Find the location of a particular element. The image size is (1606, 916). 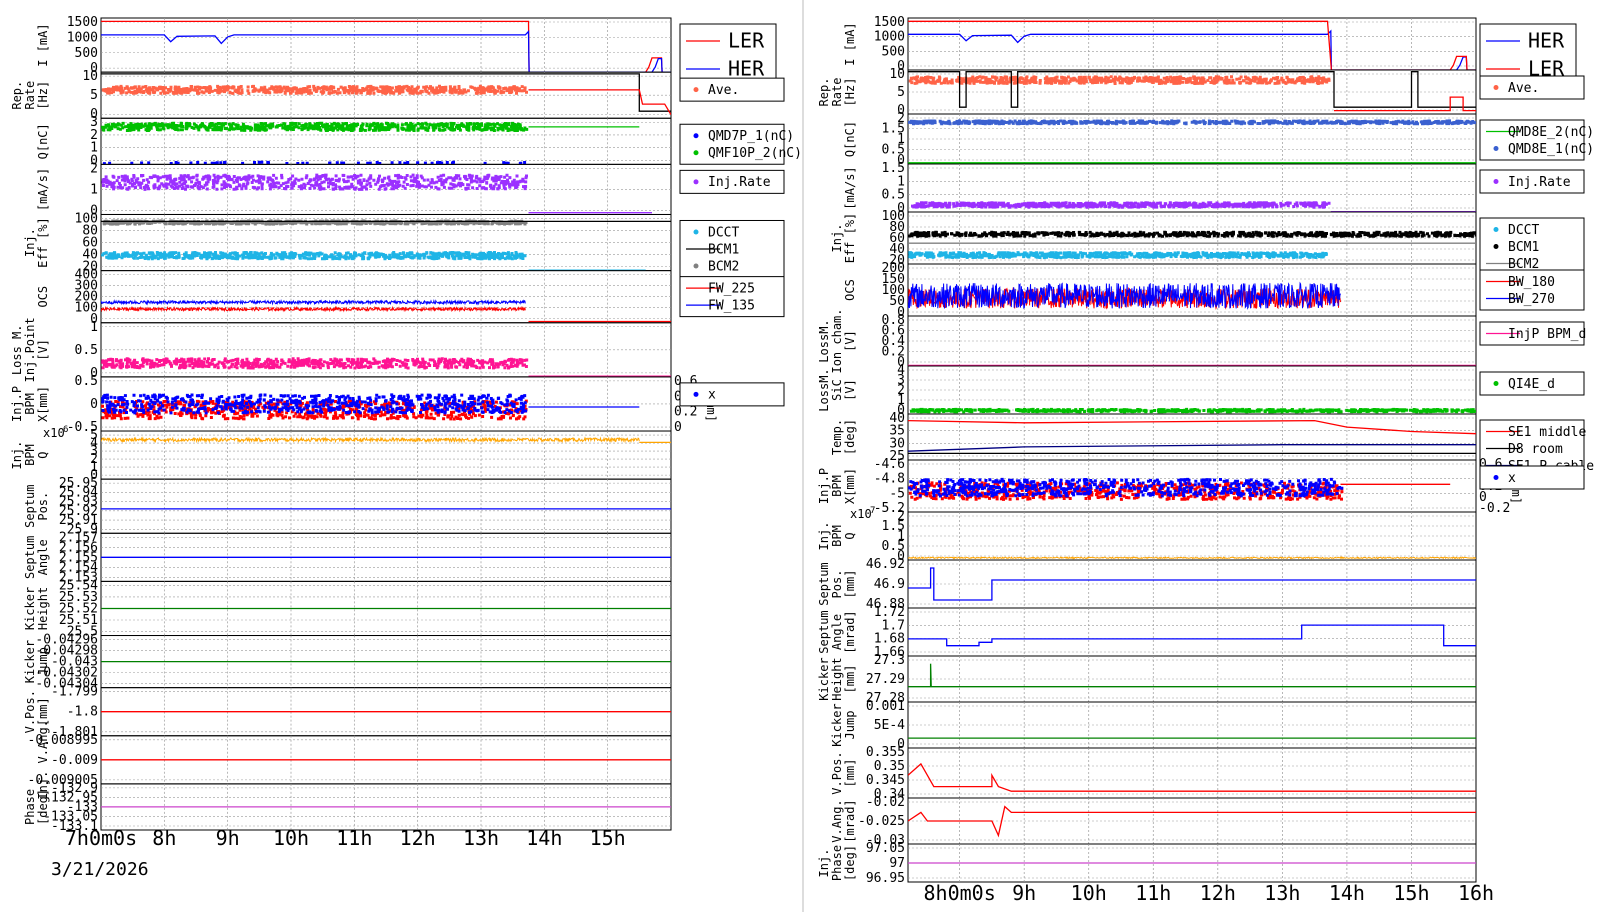

y-axis-label: [deg] is located at coordinates (850, 863).